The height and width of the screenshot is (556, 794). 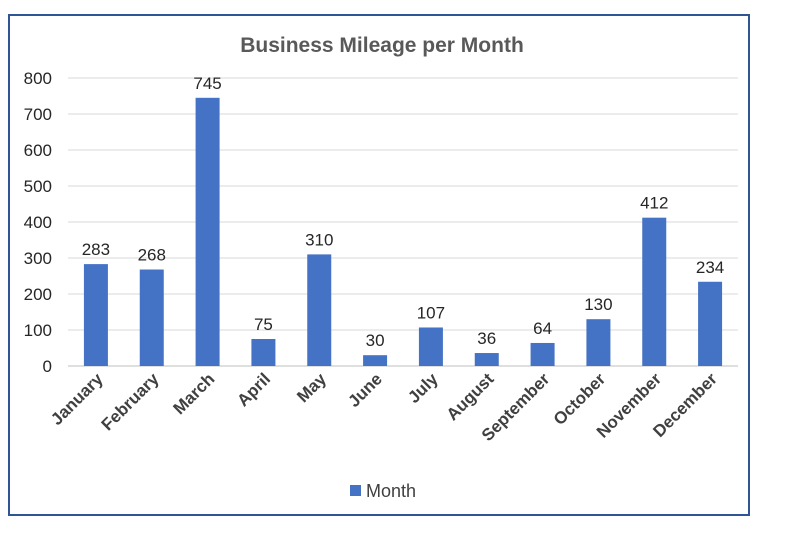 What do you see at coordinates (152, 255) in the screenshot?
I see `data-label: 268` at bounding box center [152, 255].